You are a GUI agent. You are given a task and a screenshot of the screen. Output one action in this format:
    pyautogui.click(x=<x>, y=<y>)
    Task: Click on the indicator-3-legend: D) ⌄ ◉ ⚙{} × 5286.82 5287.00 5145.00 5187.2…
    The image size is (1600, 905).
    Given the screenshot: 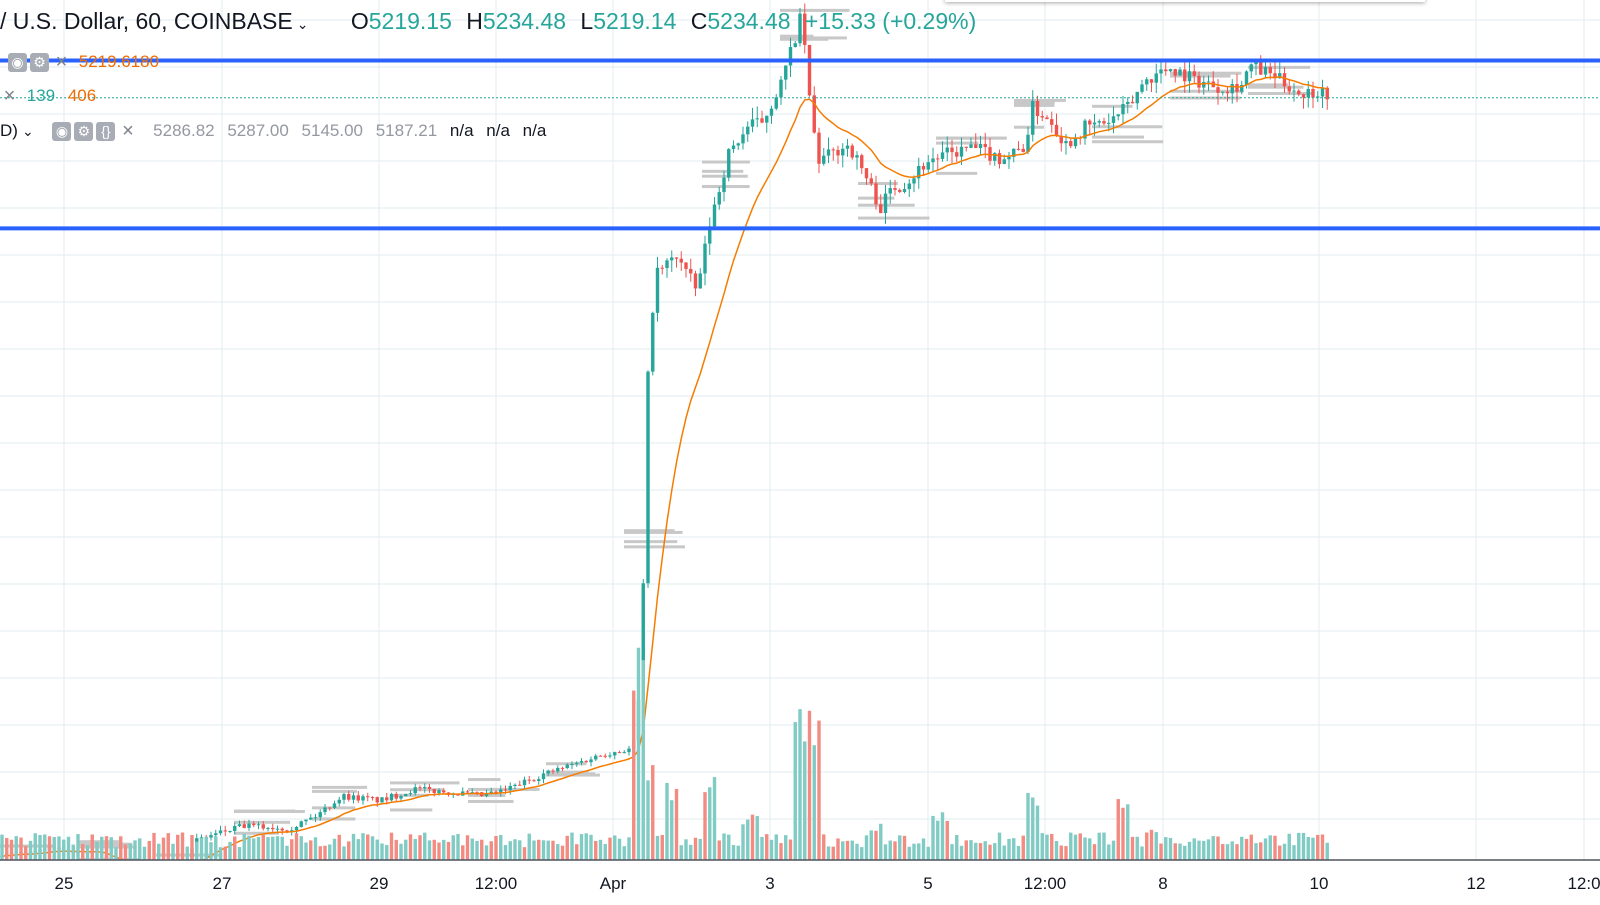 What is the action you would take?
    pyautogui.click(x=273, y=131)
    